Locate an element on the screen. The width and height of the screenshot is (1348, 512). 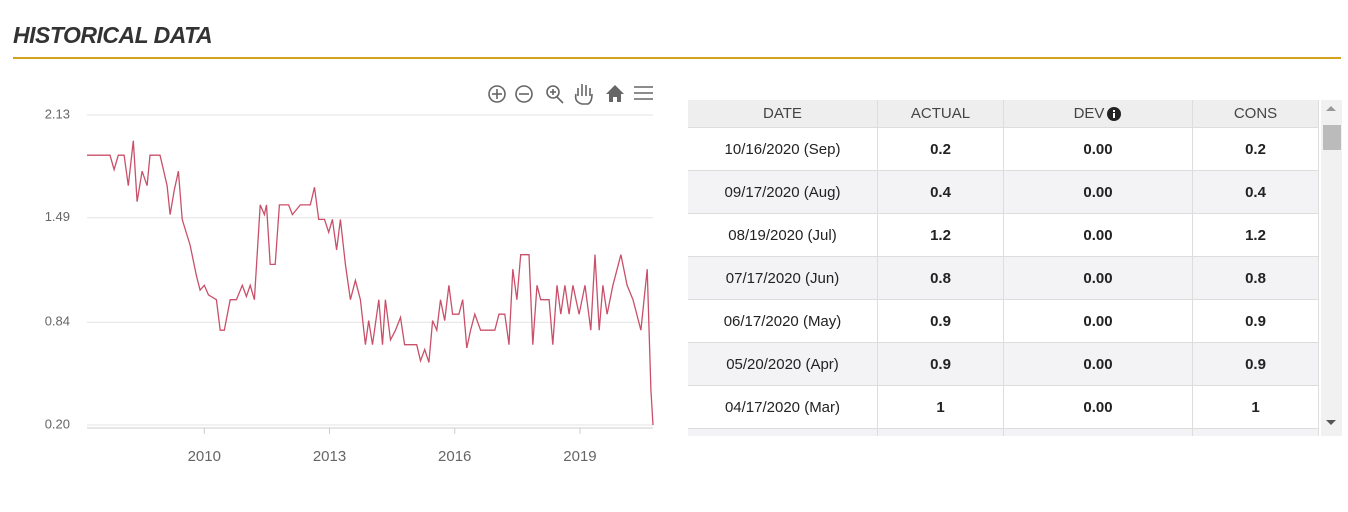
table-row: 10/16/2020 (Sep) 0.2 0.00 0.2 is located at coordinates (1003, 149).